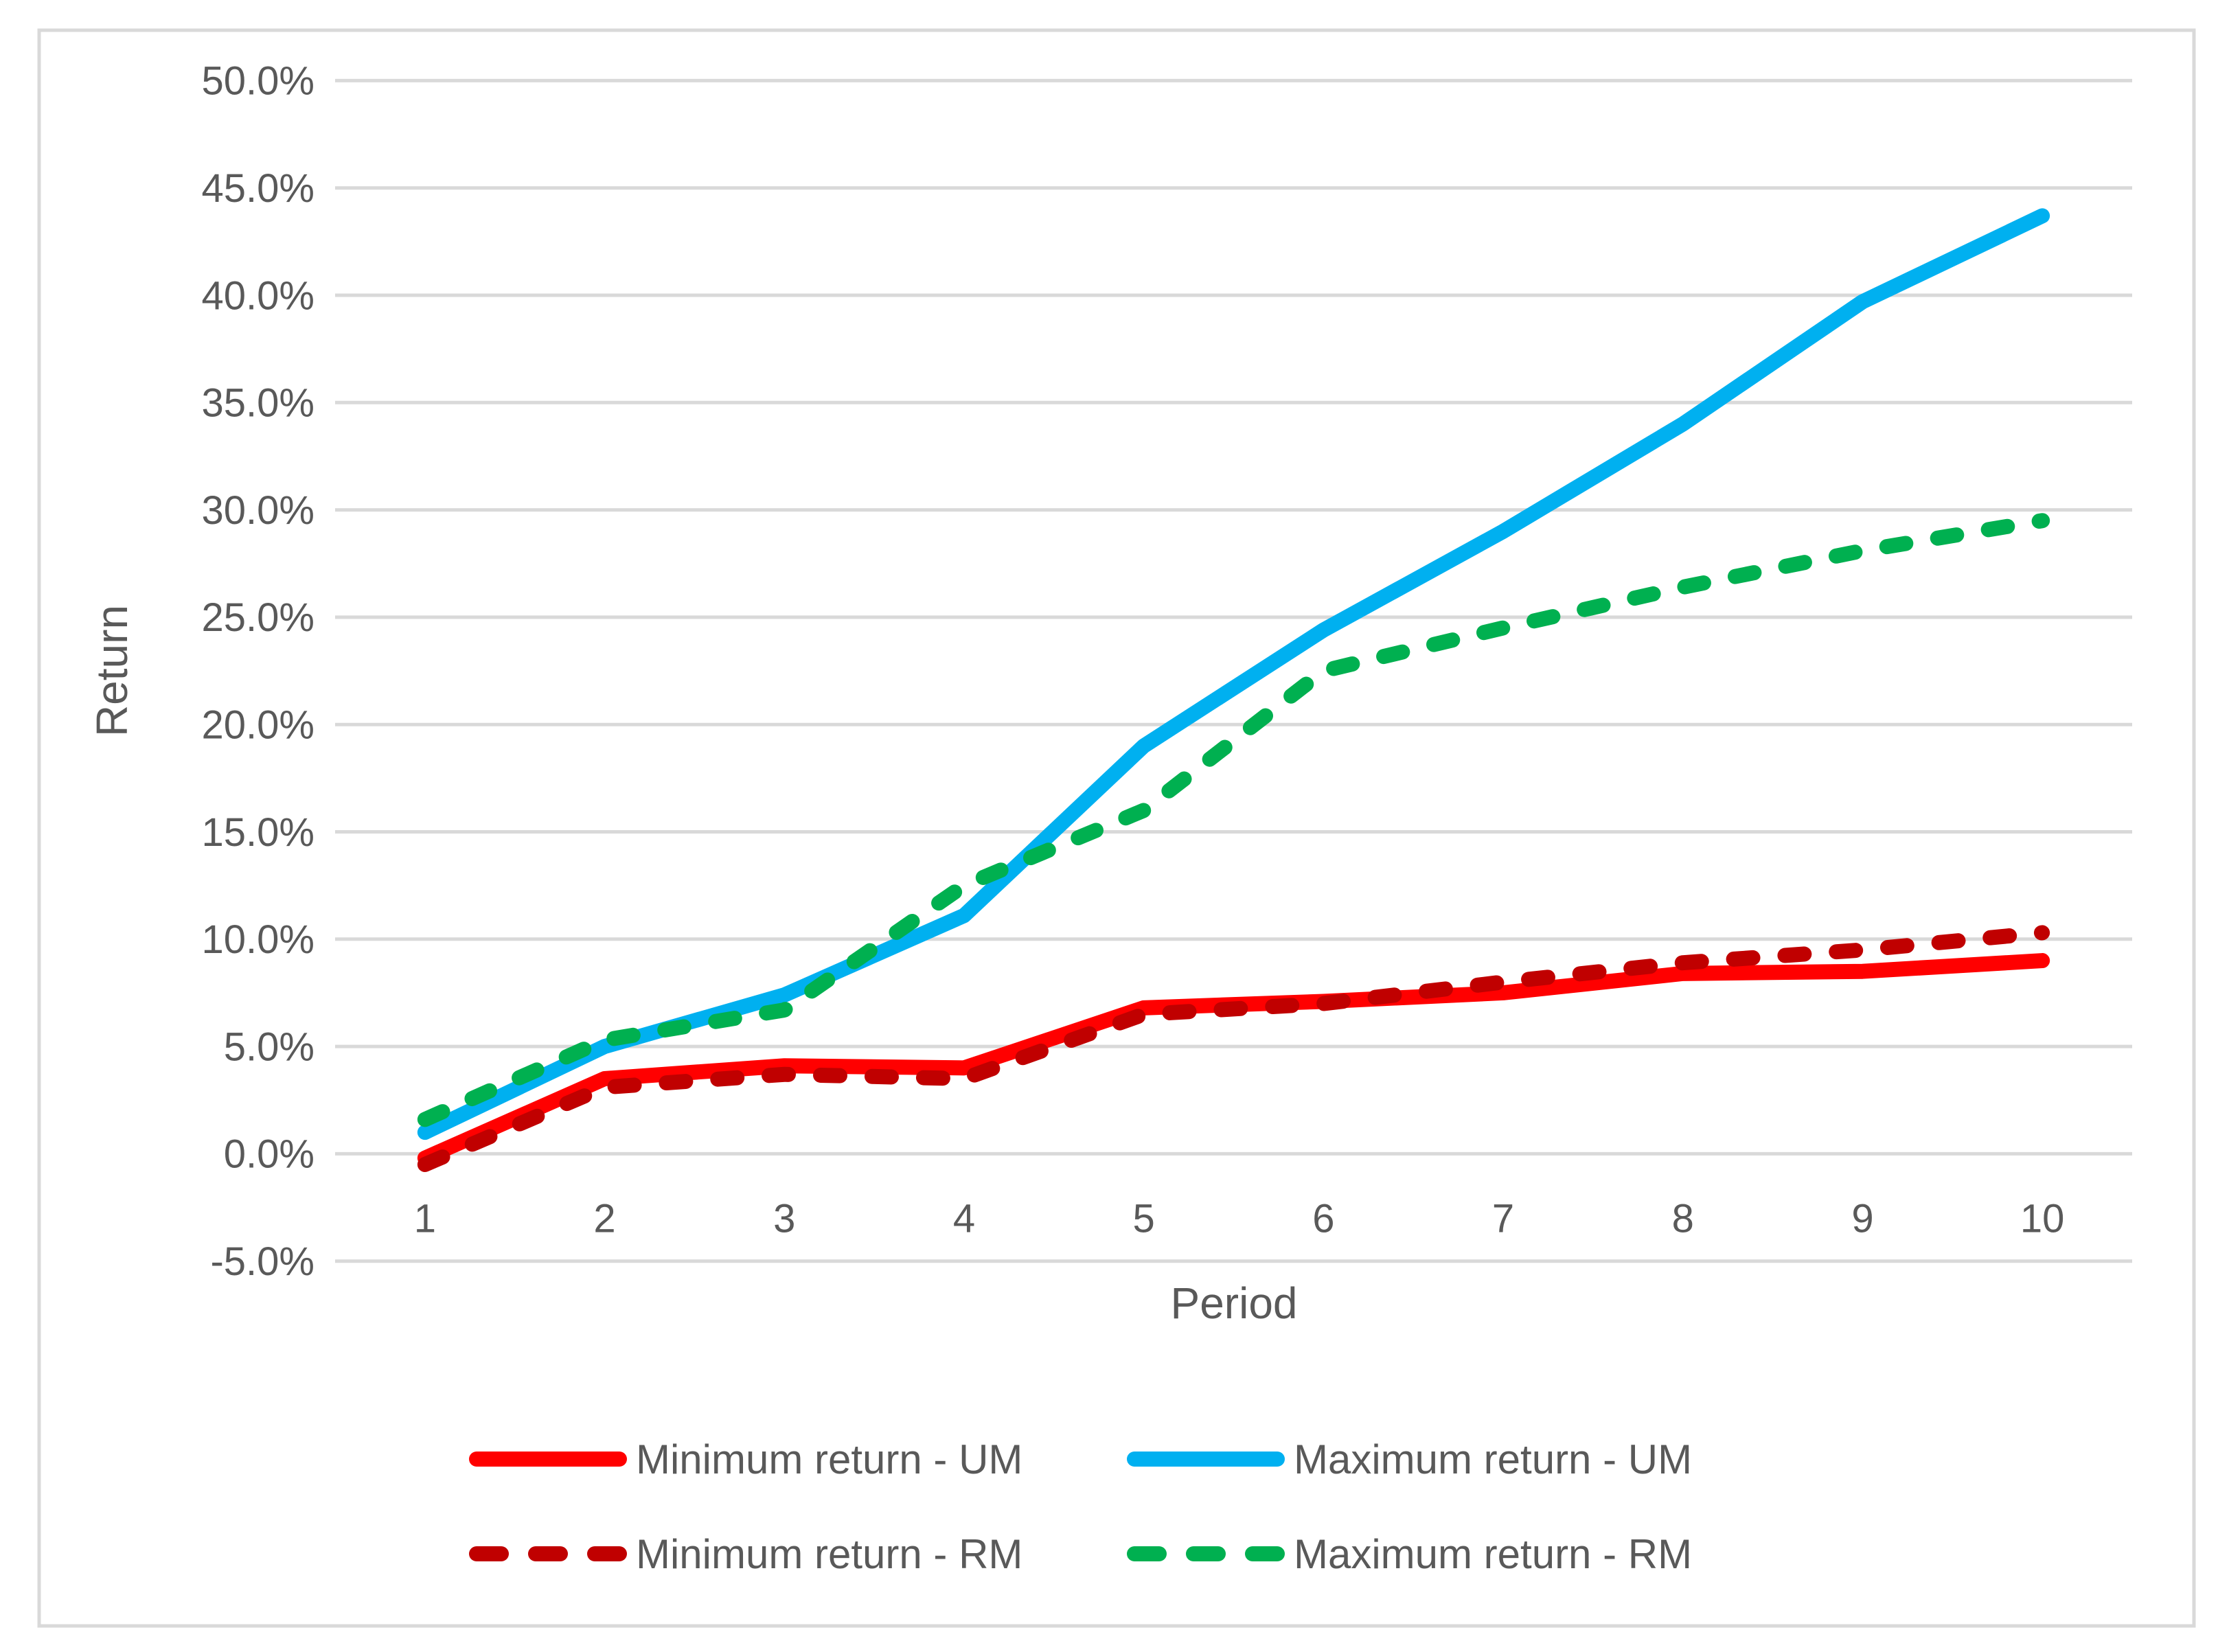 The height and width of the screenshot is (1652, 2218). What do you see at coordinates (829, 1554) in the screenshot?
I see `legend-label: Minimum return - RM` at bounding box center [829, 1554].